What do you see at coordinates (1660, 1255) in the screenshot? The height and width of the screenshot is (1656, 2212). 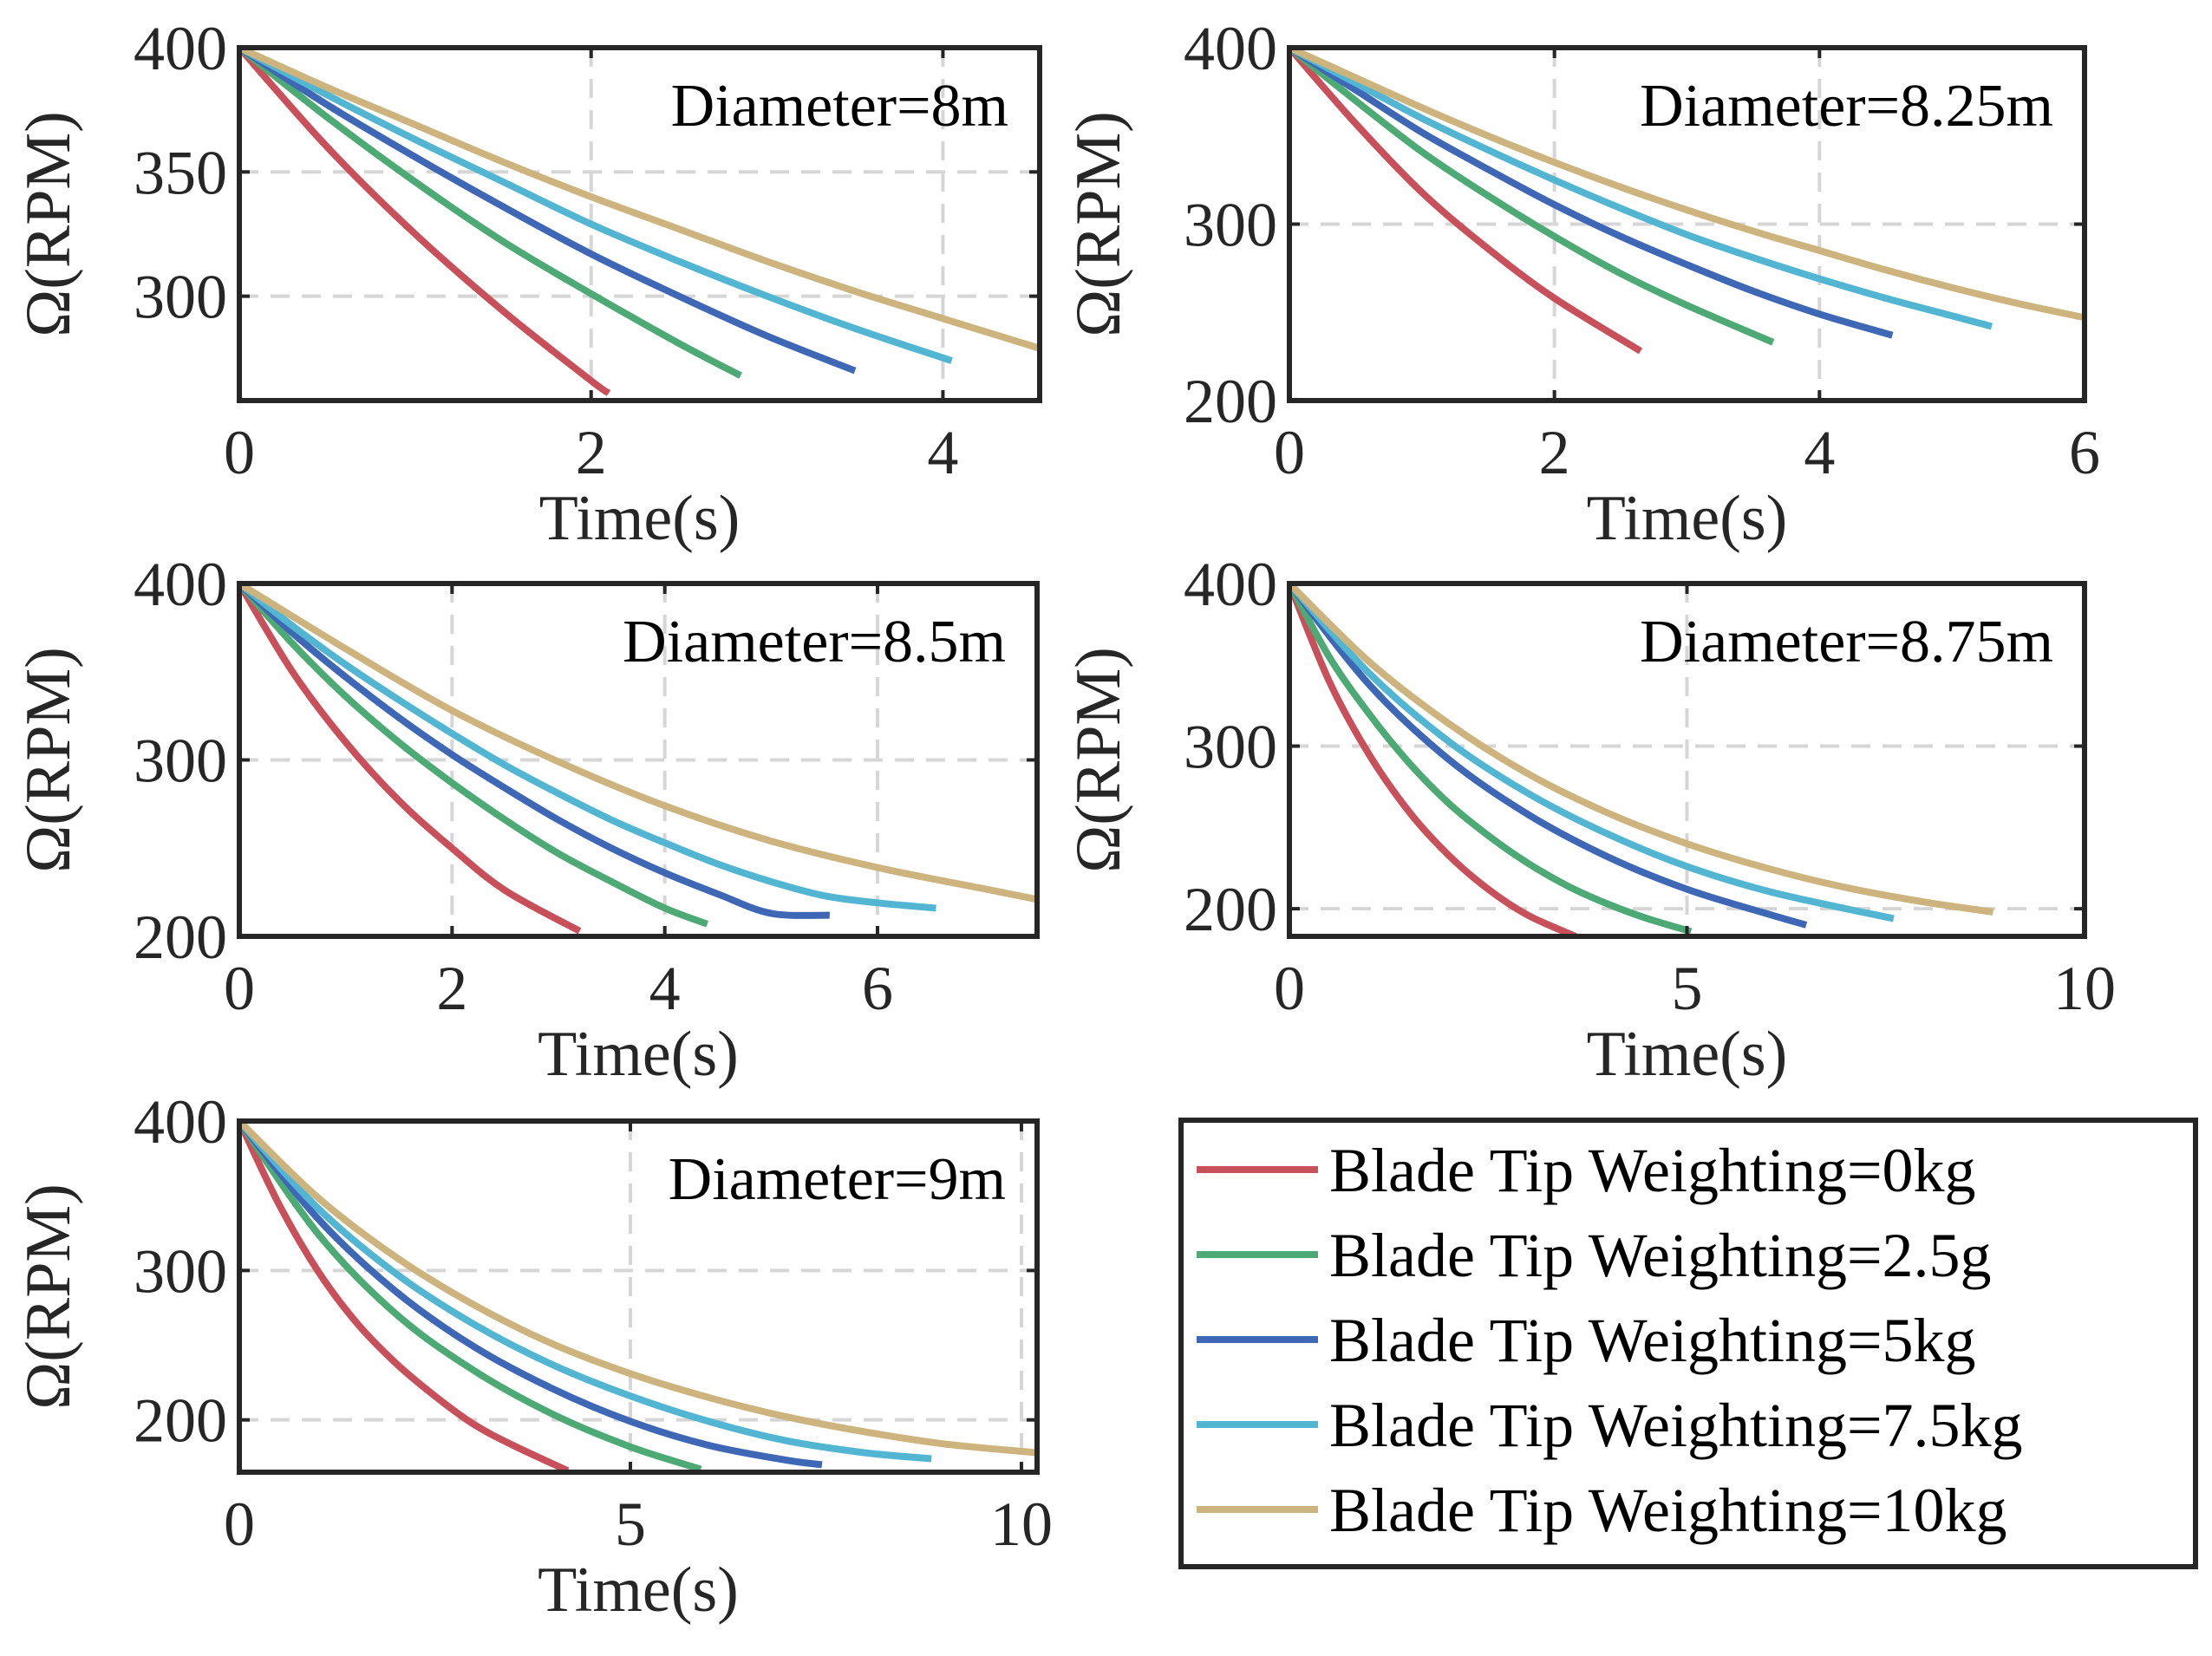 I see `legend-label: Blade Tip Weighting=2.5g` at bounding box center [1660, 1255].